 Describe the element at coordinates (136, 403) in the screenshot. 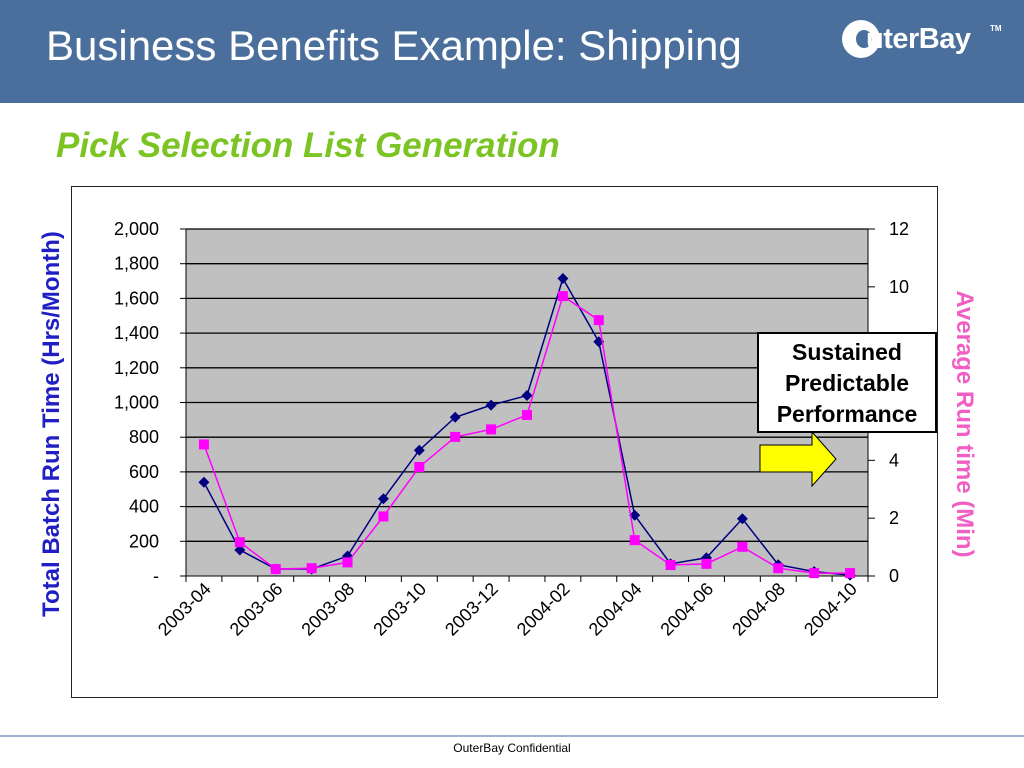

I see `left-tick-label: 1,000` at that location.